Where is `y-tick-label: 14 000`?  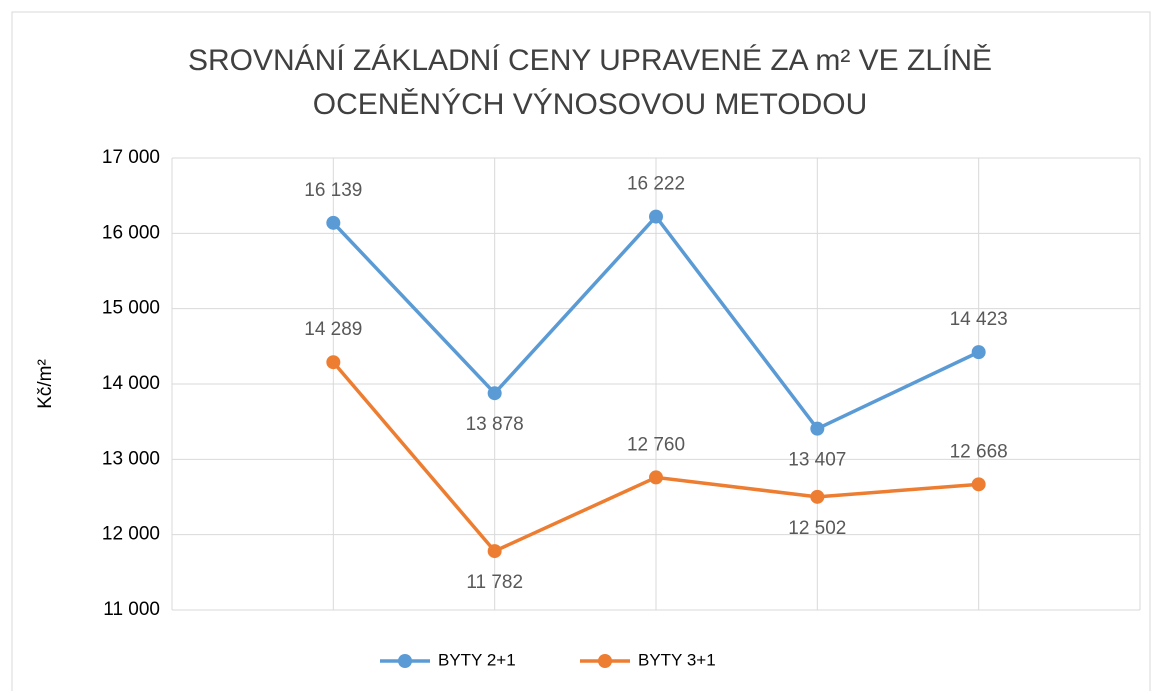
y-tick-label: 14 000 is located at coordinates (131, 383).